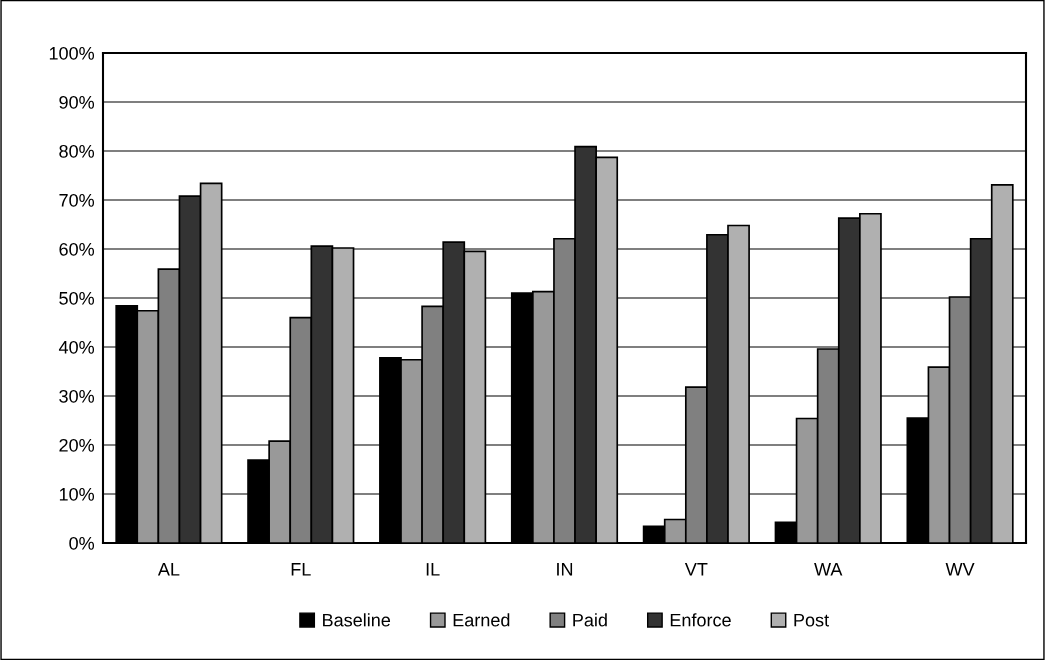  I want to click on y-tick-label: 100%, so click(72, 53).